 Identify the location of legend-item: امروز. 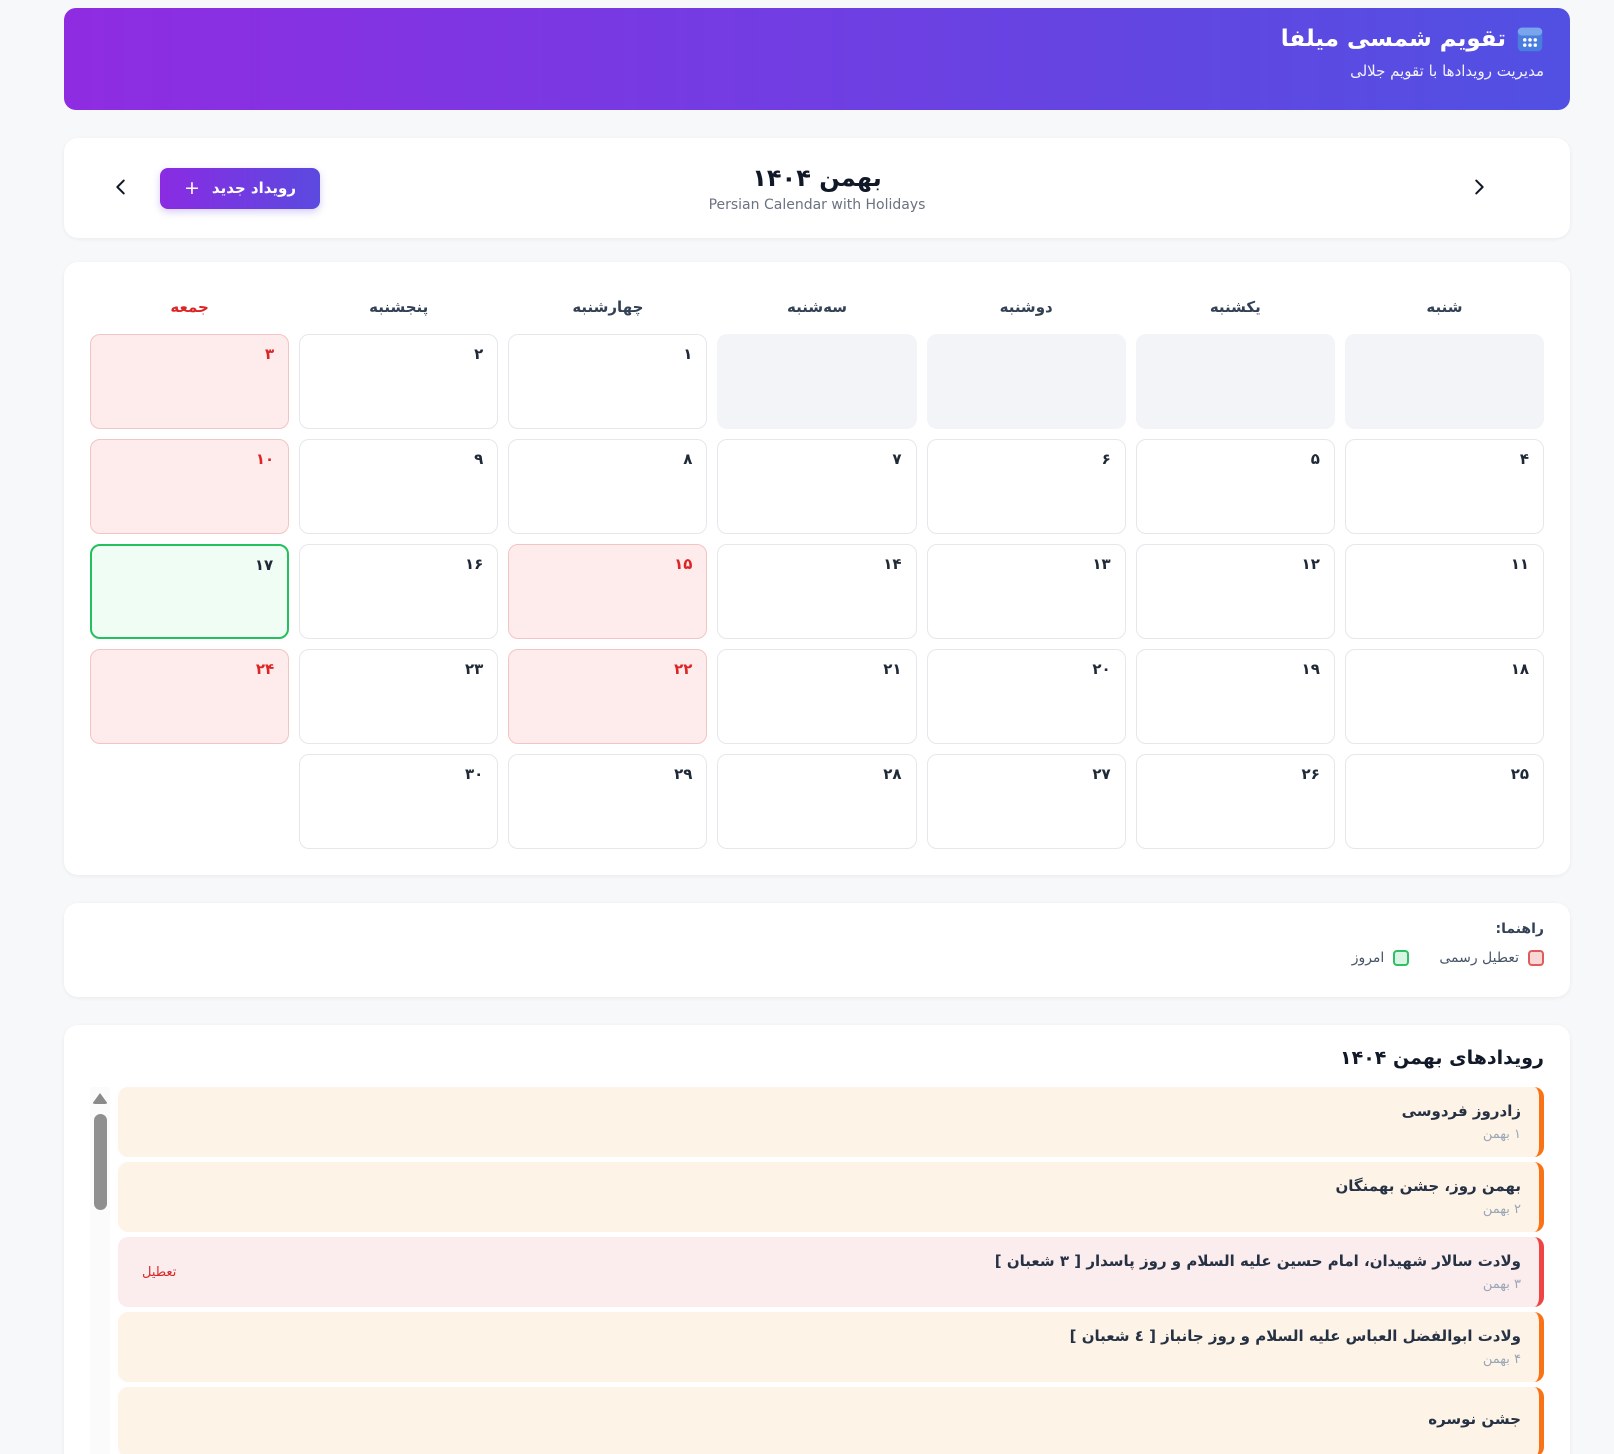
(1381, 958).